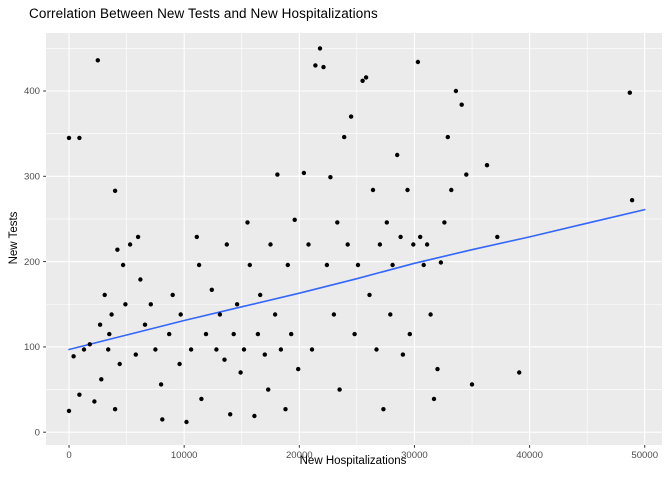 The image size is (672, 480). What do you see at coordinates (414, 455) in the screenshot?
I see `x-tick-label: 30000` at bounding box center [414, 455].